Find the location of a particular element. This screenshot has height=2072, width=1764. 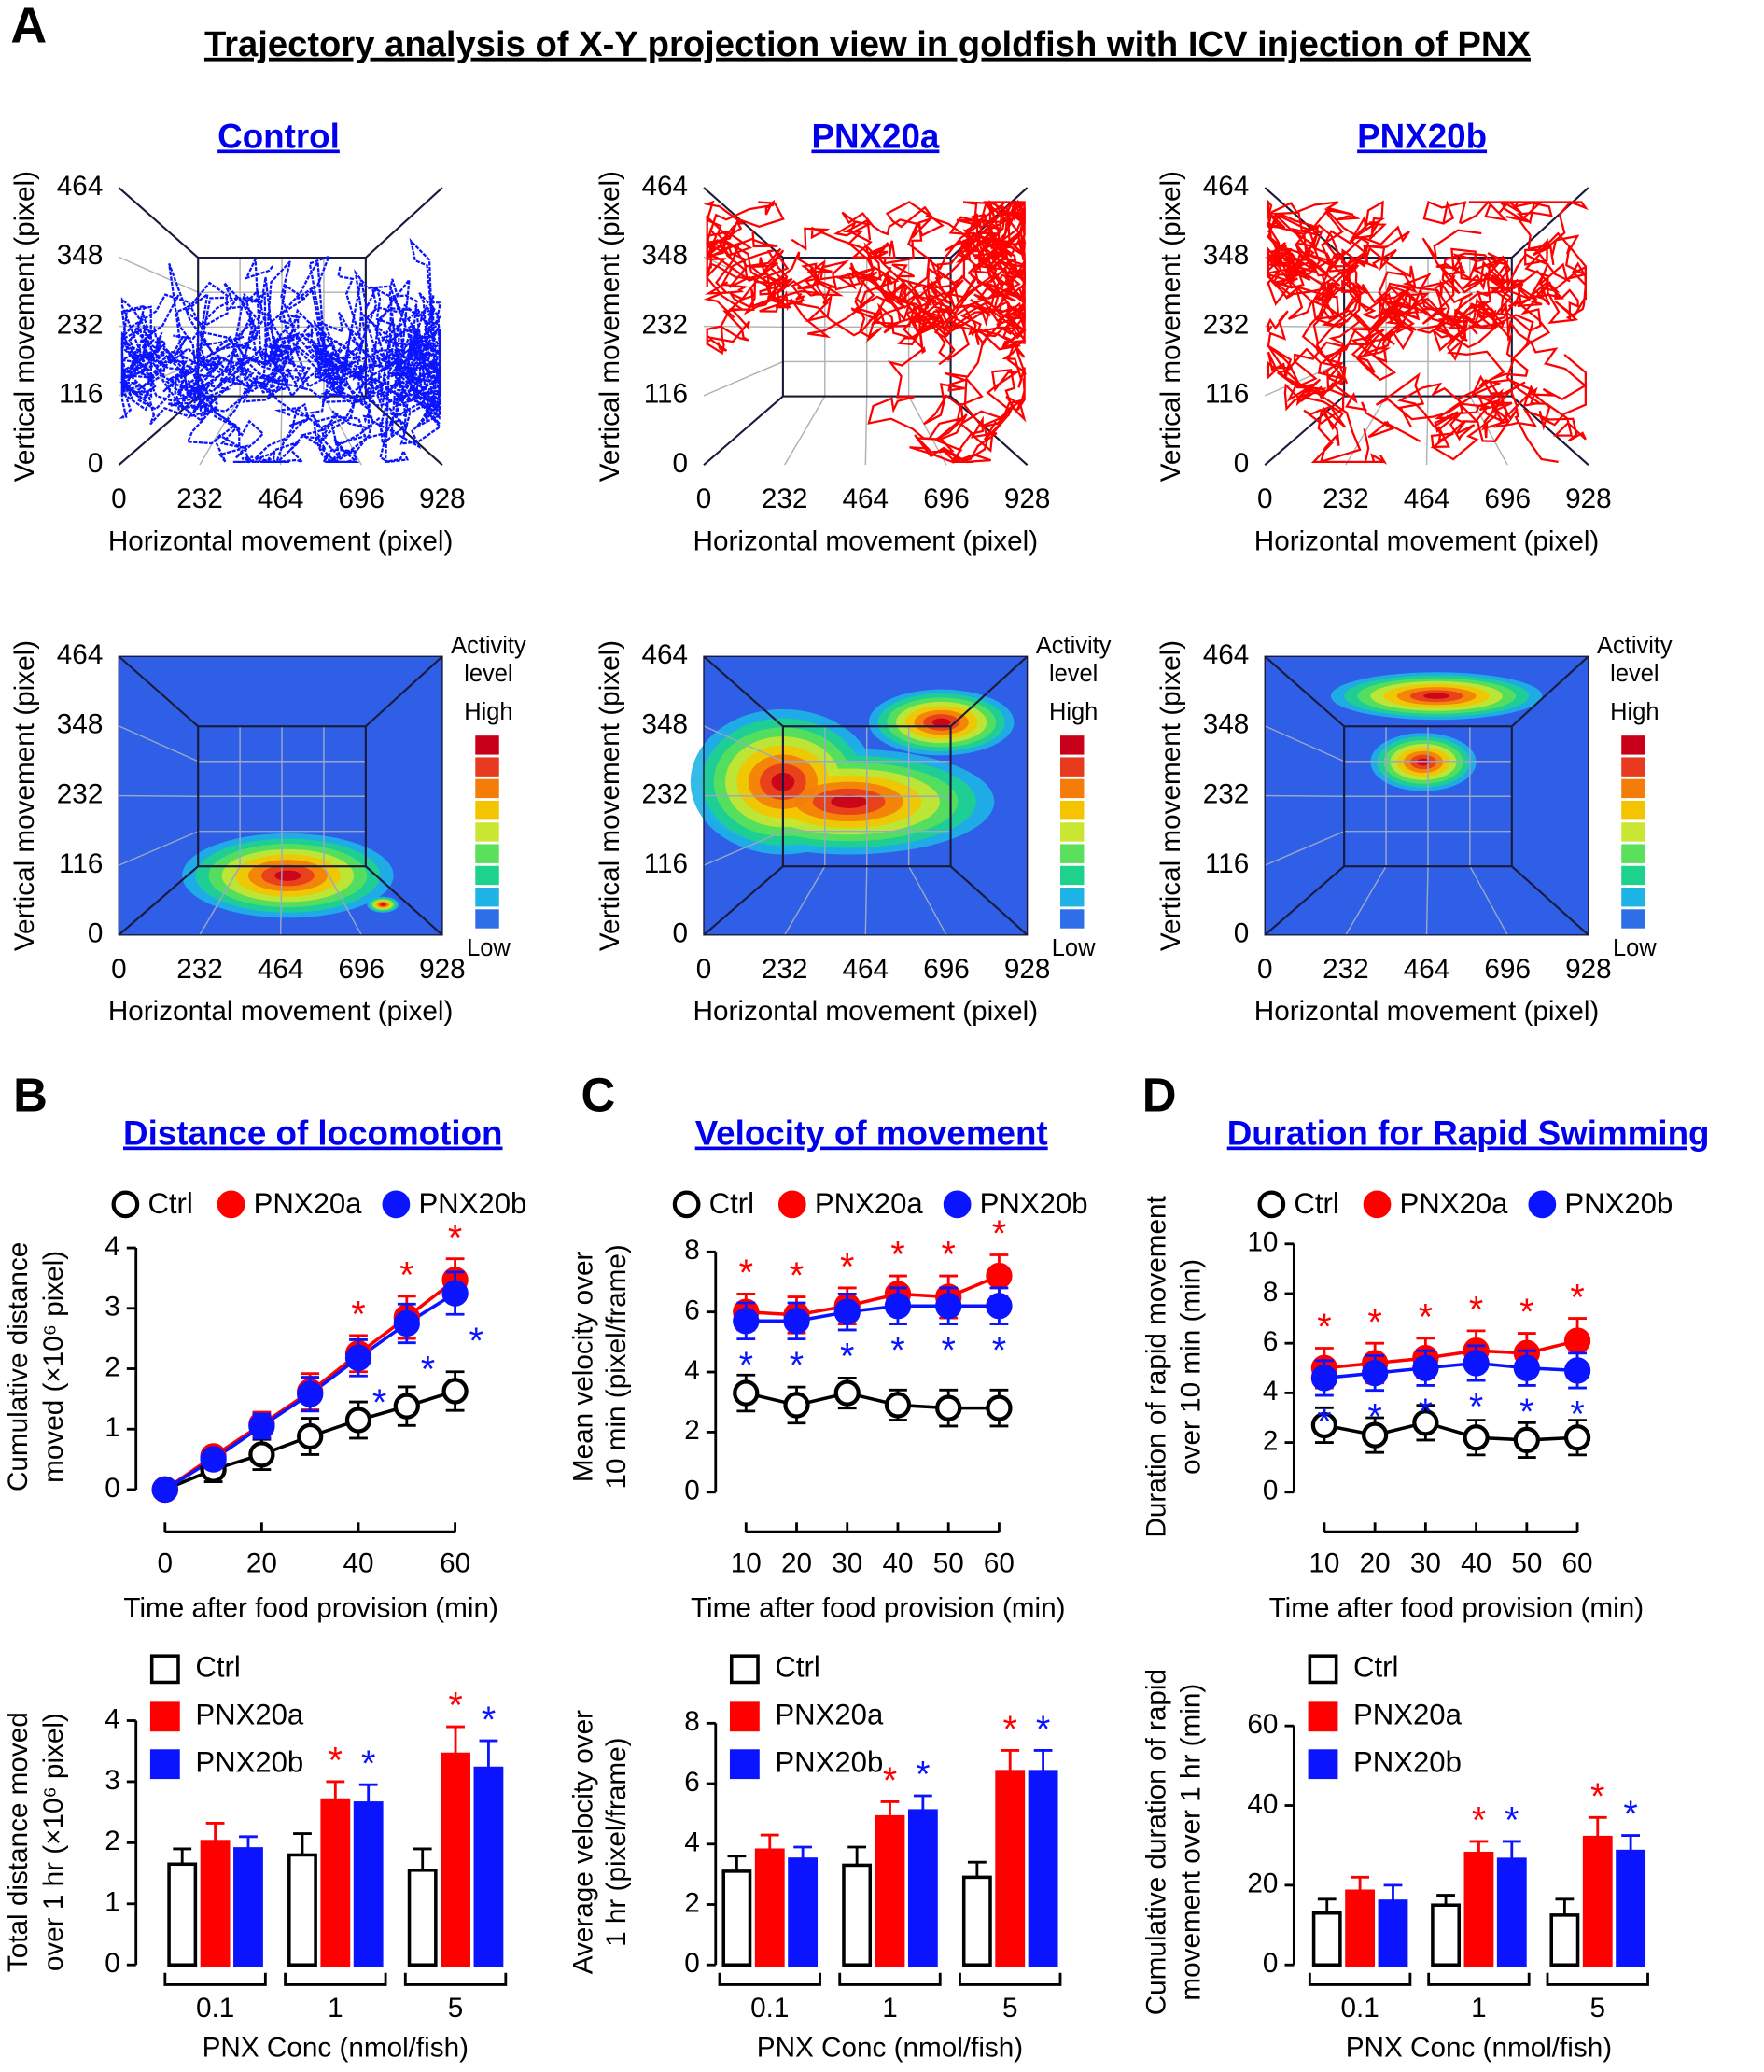

y-tick-label: 4 is located at coordinates (692, 1370).